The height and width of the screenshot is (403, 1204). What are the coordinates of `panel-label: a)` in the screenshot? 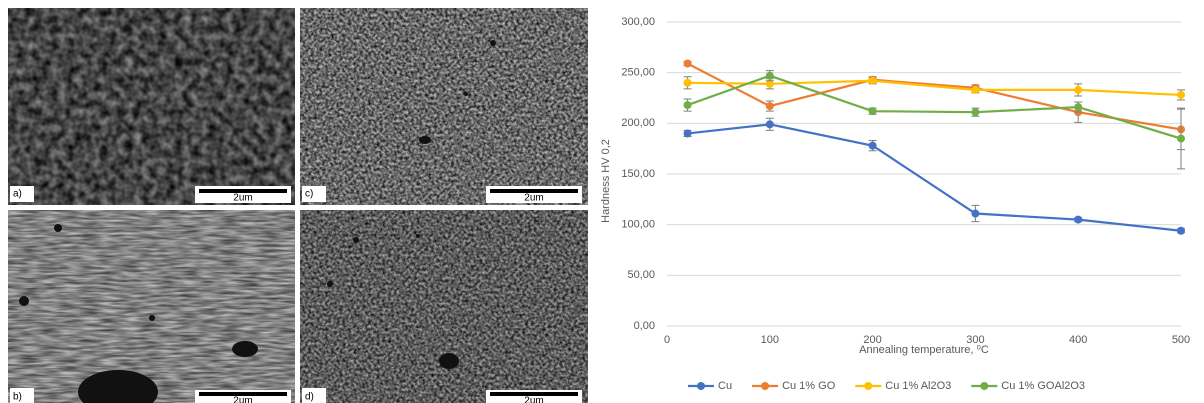 It's located at (17, 194).